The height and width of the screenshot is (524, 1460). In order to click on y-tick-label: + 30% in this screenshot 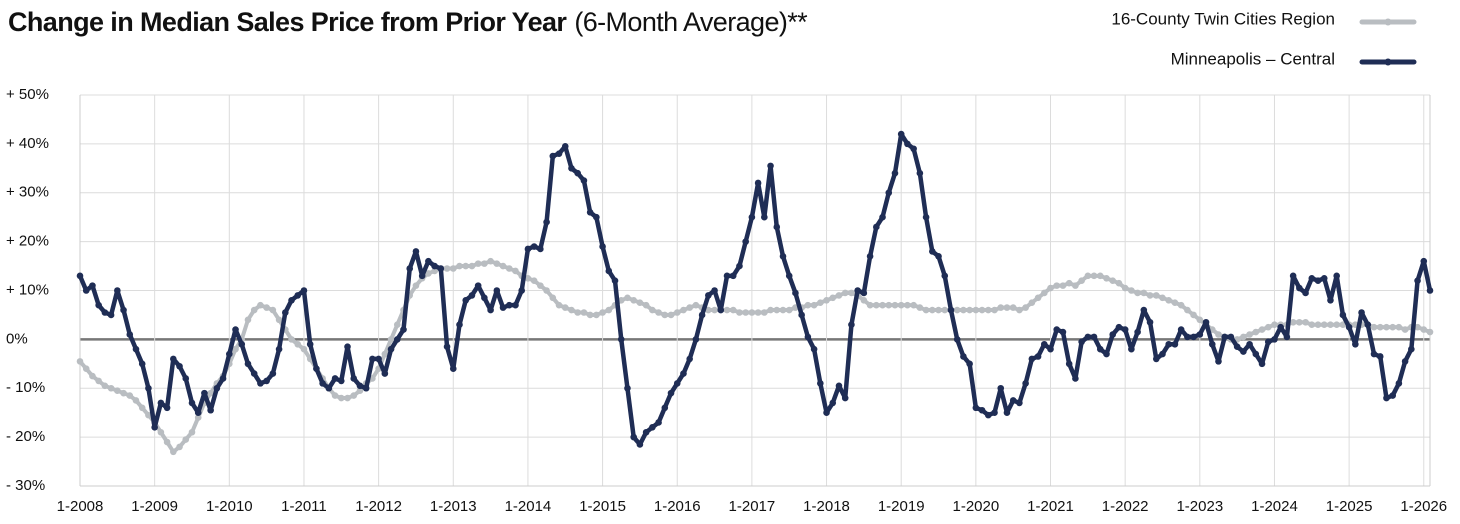, I will do `click(27, 192)`.